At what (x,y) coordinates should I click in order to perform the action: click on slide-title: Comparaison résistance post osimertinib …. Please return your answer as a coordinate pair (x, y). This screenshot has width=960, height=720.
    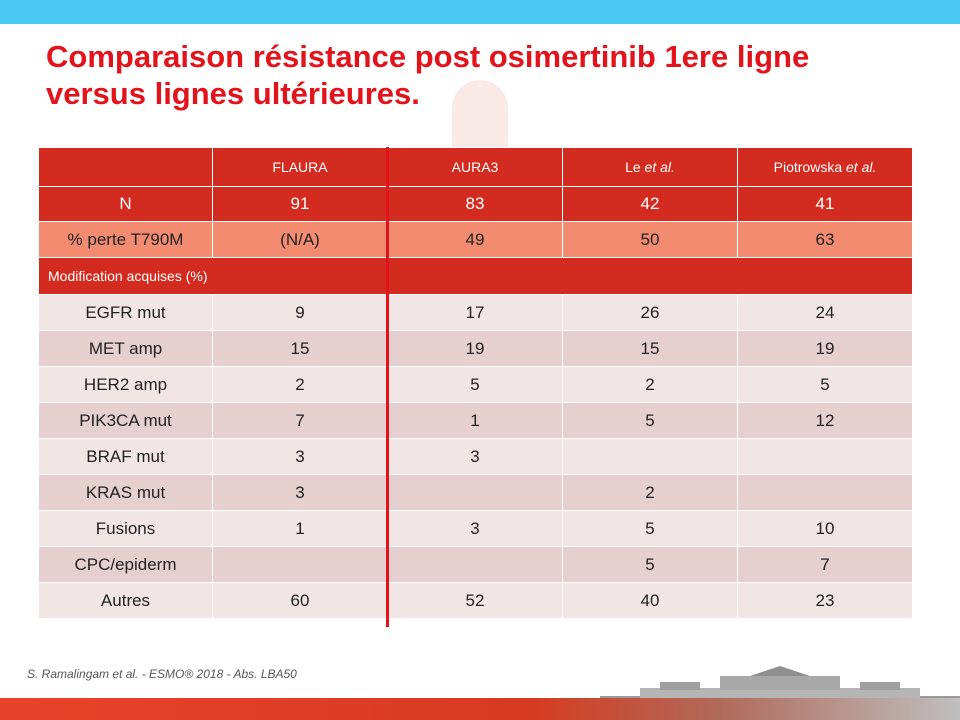
    Looking at the image, I should click on (486, 75).